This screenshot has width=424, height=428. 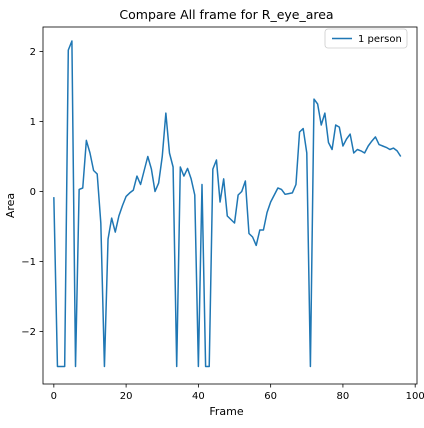 I want to click on y-tick-label: −2, so click(x=28, y=332).